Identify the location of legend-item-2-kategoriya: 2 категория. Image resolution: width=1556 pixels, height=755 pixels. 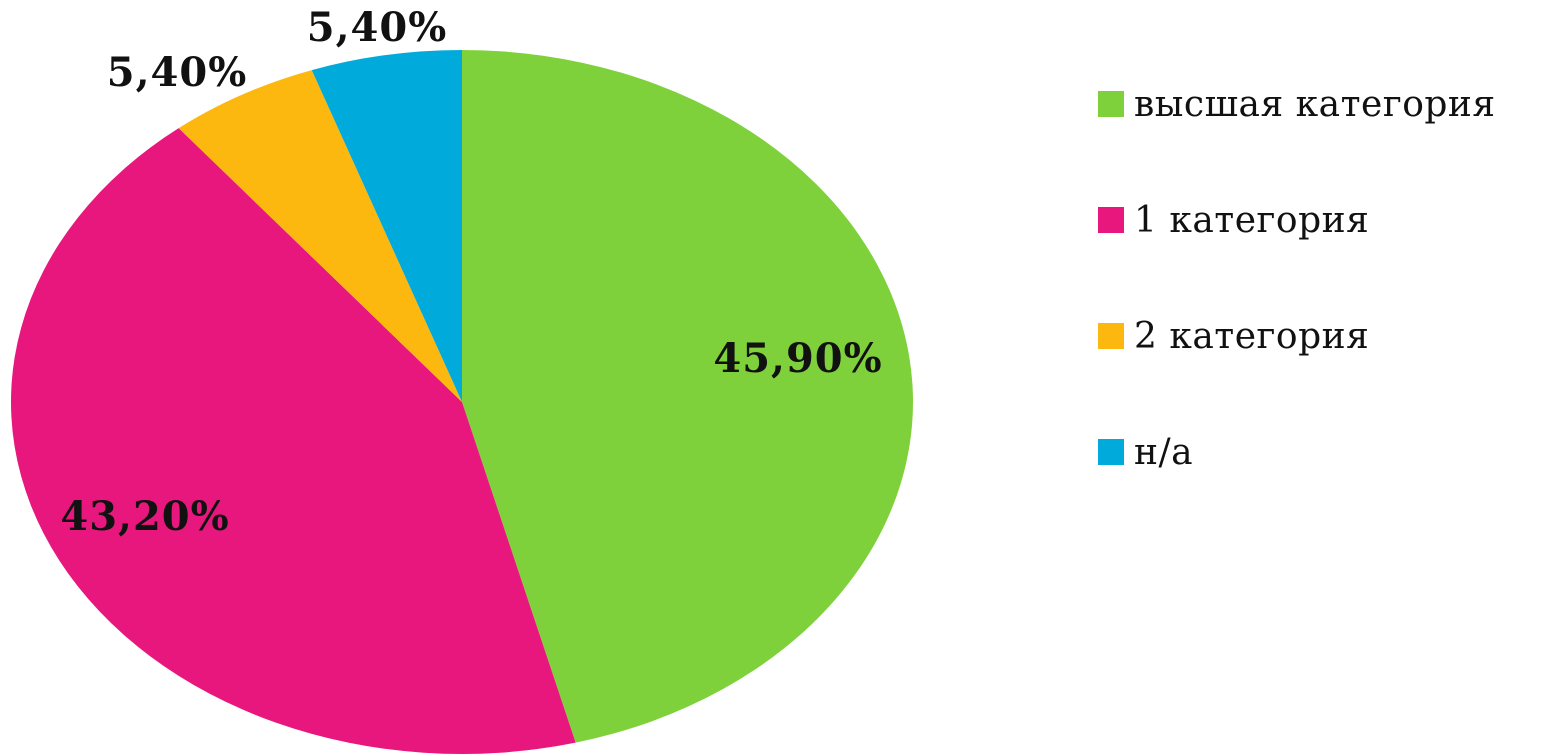
(1323, 336).